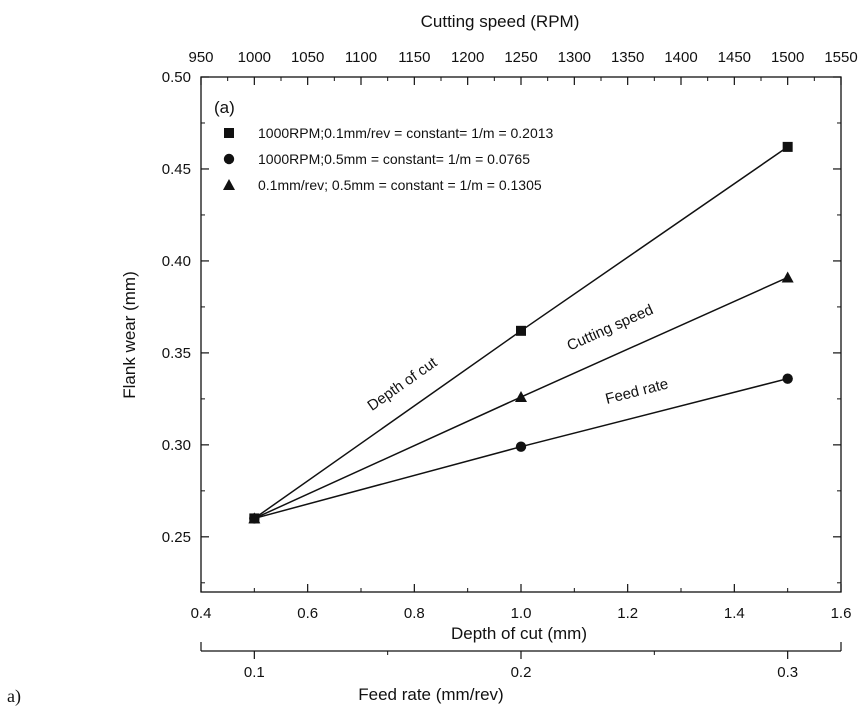 The image size is (859, 715). Describe the element at coordinates (254, 57) in the screenshot. I see `top-axis-tick-label: 1000` at that location.